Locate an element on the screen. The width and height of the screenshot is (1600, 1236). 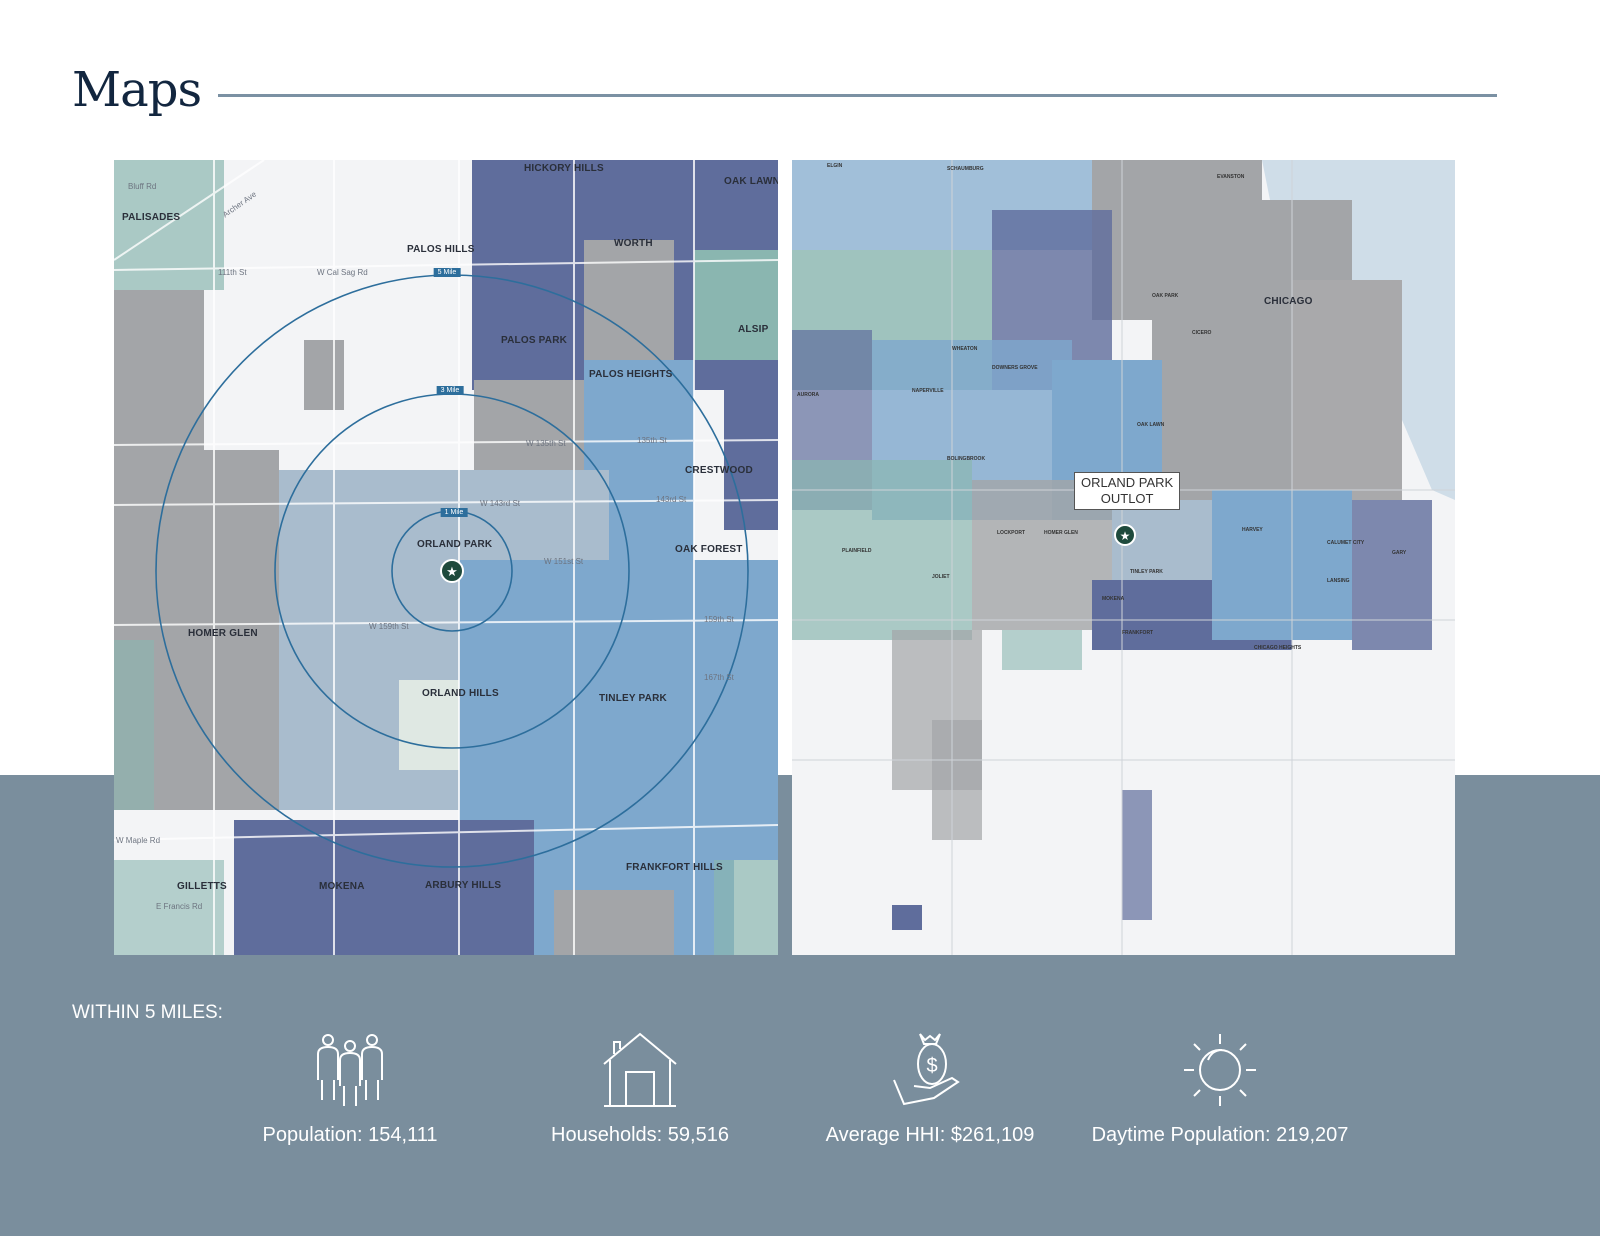
place-label: ORLAND PARK is located at coordinates (455, 544).